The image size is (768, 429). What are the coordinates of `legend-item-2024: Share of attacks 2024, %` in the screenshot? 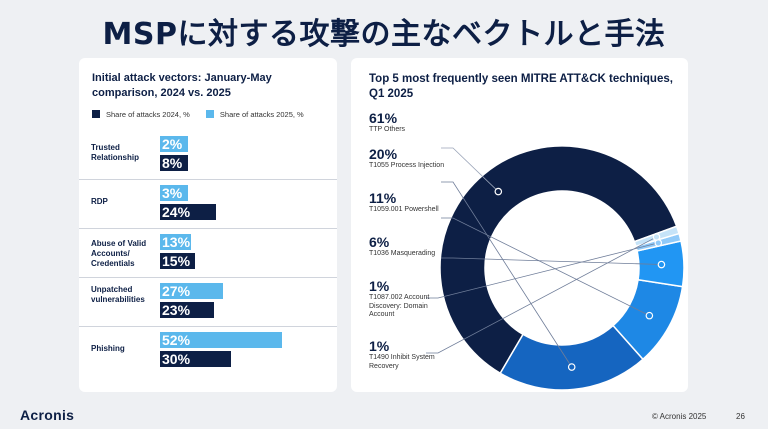 It's located at (141, 114).